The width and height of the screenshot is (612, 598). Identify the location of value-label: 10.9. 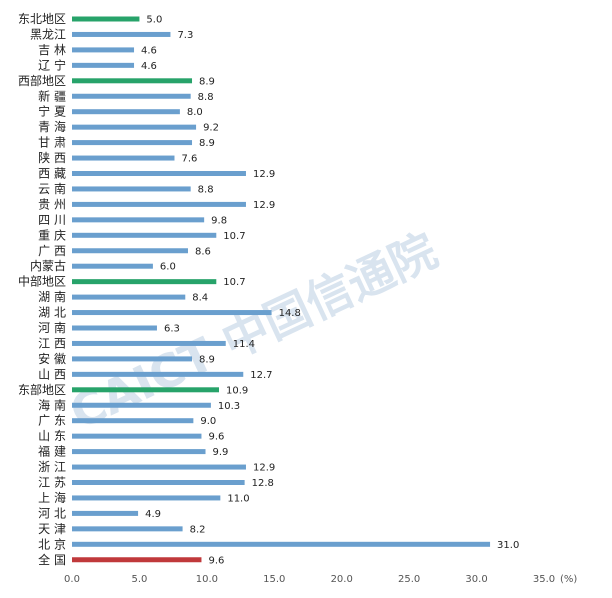
(237, 390).